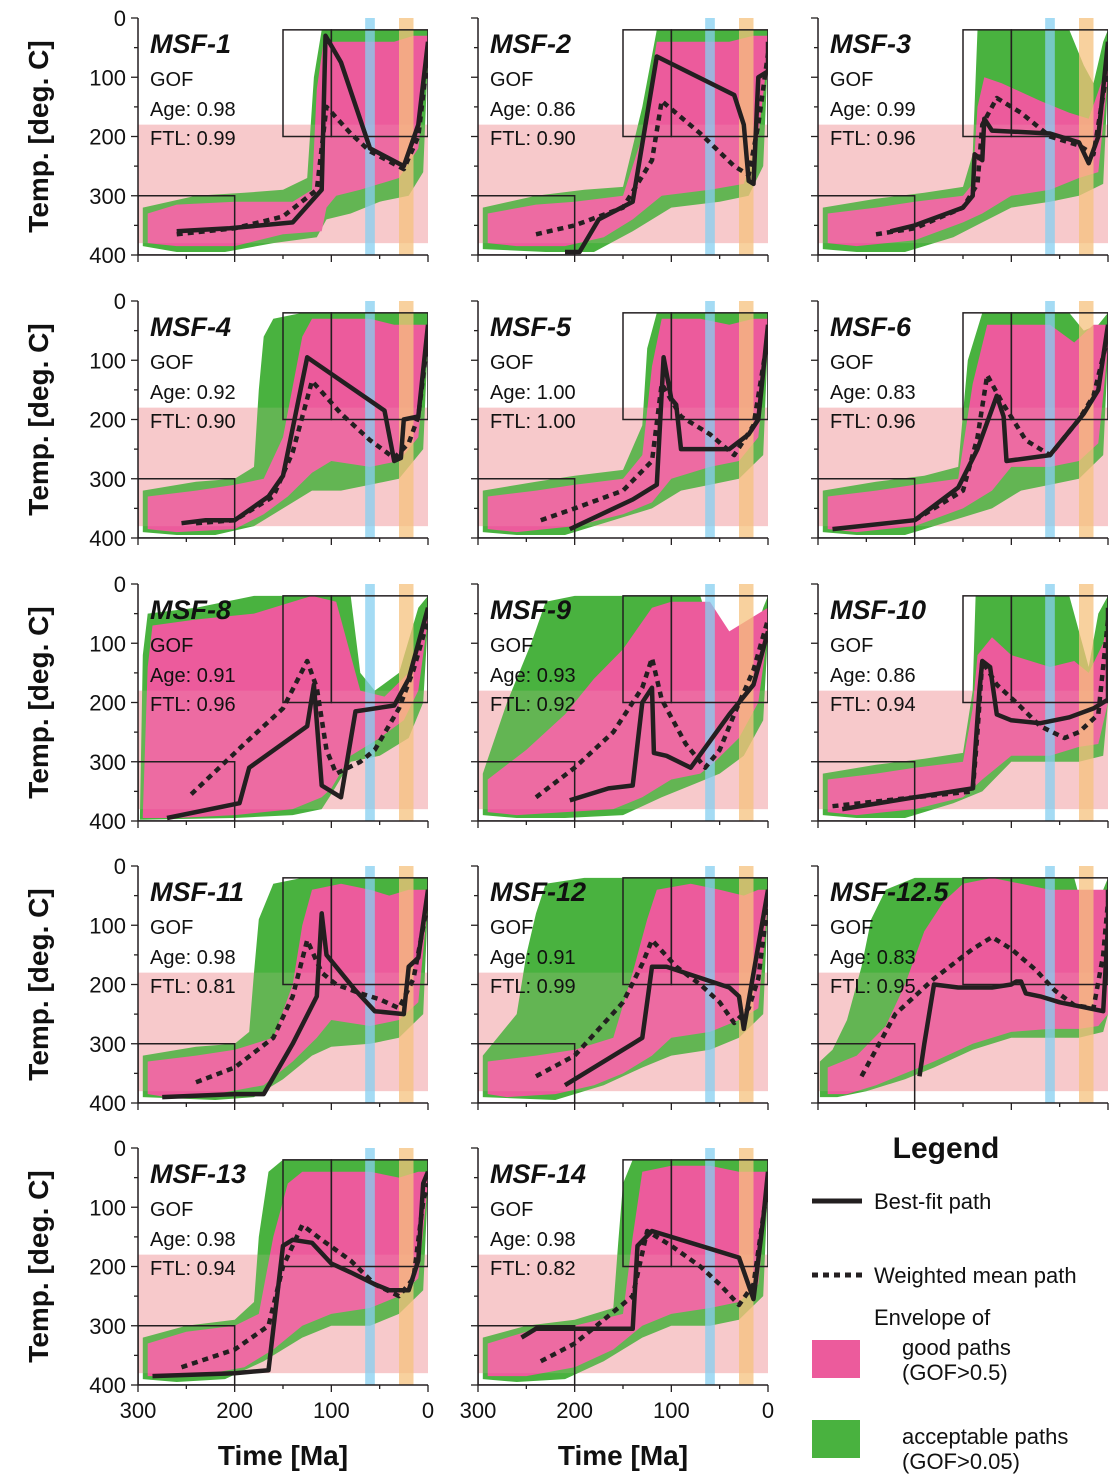 The image size is (1115, 1483). What do you see at coordinates (331, 1410) in the screenshot?
I see `x-tick-label: 100` at bounding box center [331, 1410].